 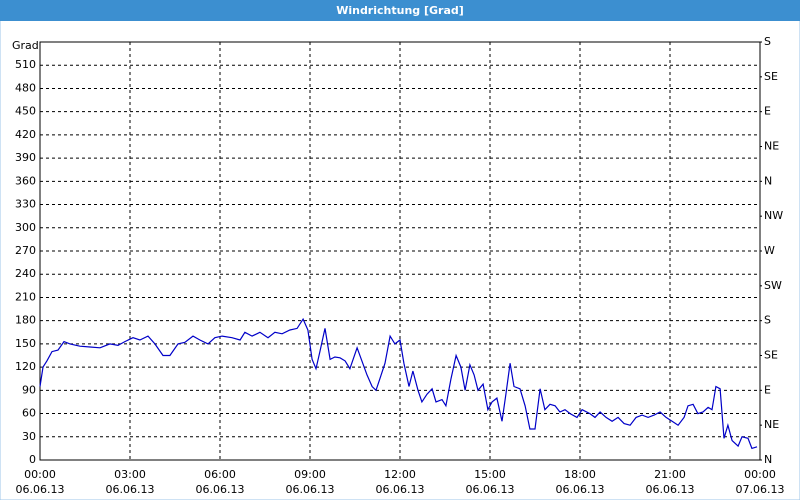 I want to click on y-tick-label: 210, so click(x=25, y=296).